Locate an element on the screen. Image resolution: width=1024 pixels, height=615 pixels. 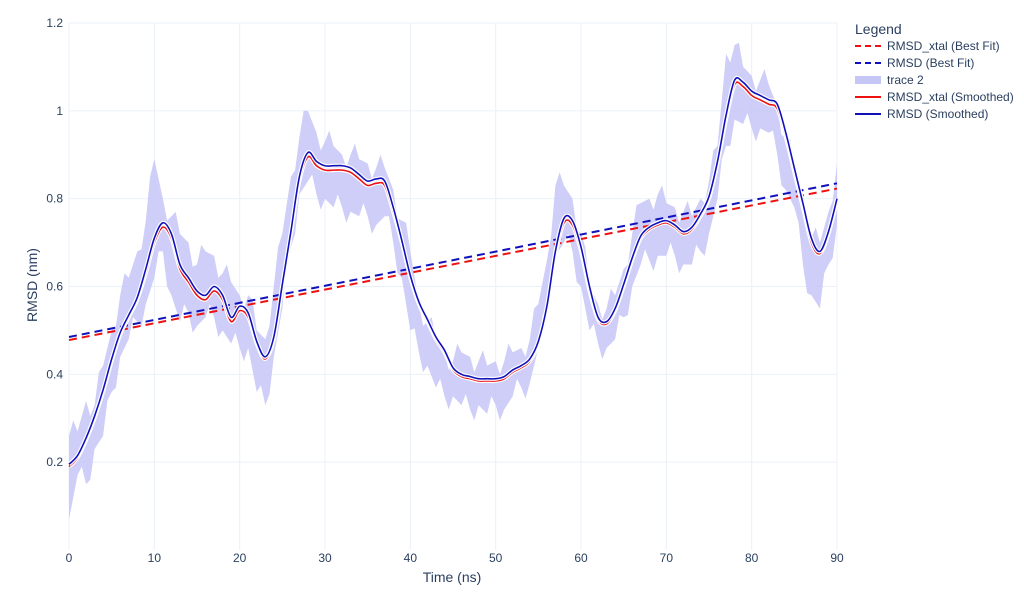
legend-label: RMSD_xtal (Best Fit) is located at coordinates (943, 46).